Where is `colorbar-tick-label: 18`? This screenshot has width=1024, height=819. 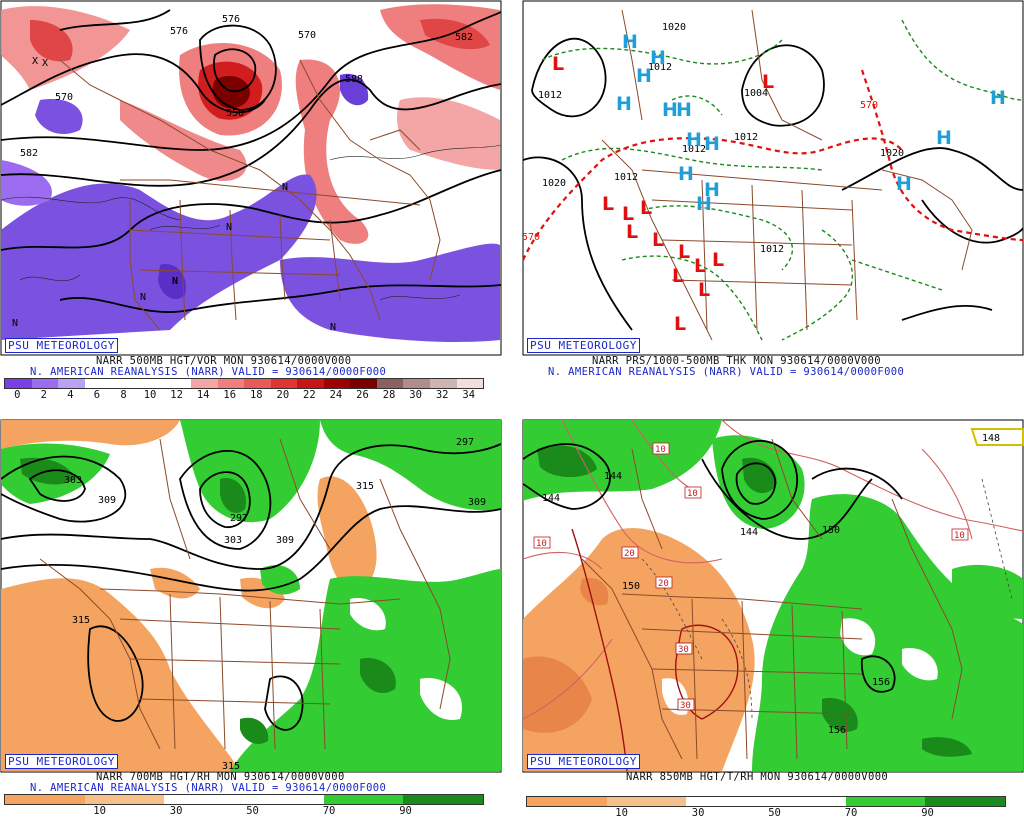 colorbar-tick-label: 18 is located at coordinates (256, 395).